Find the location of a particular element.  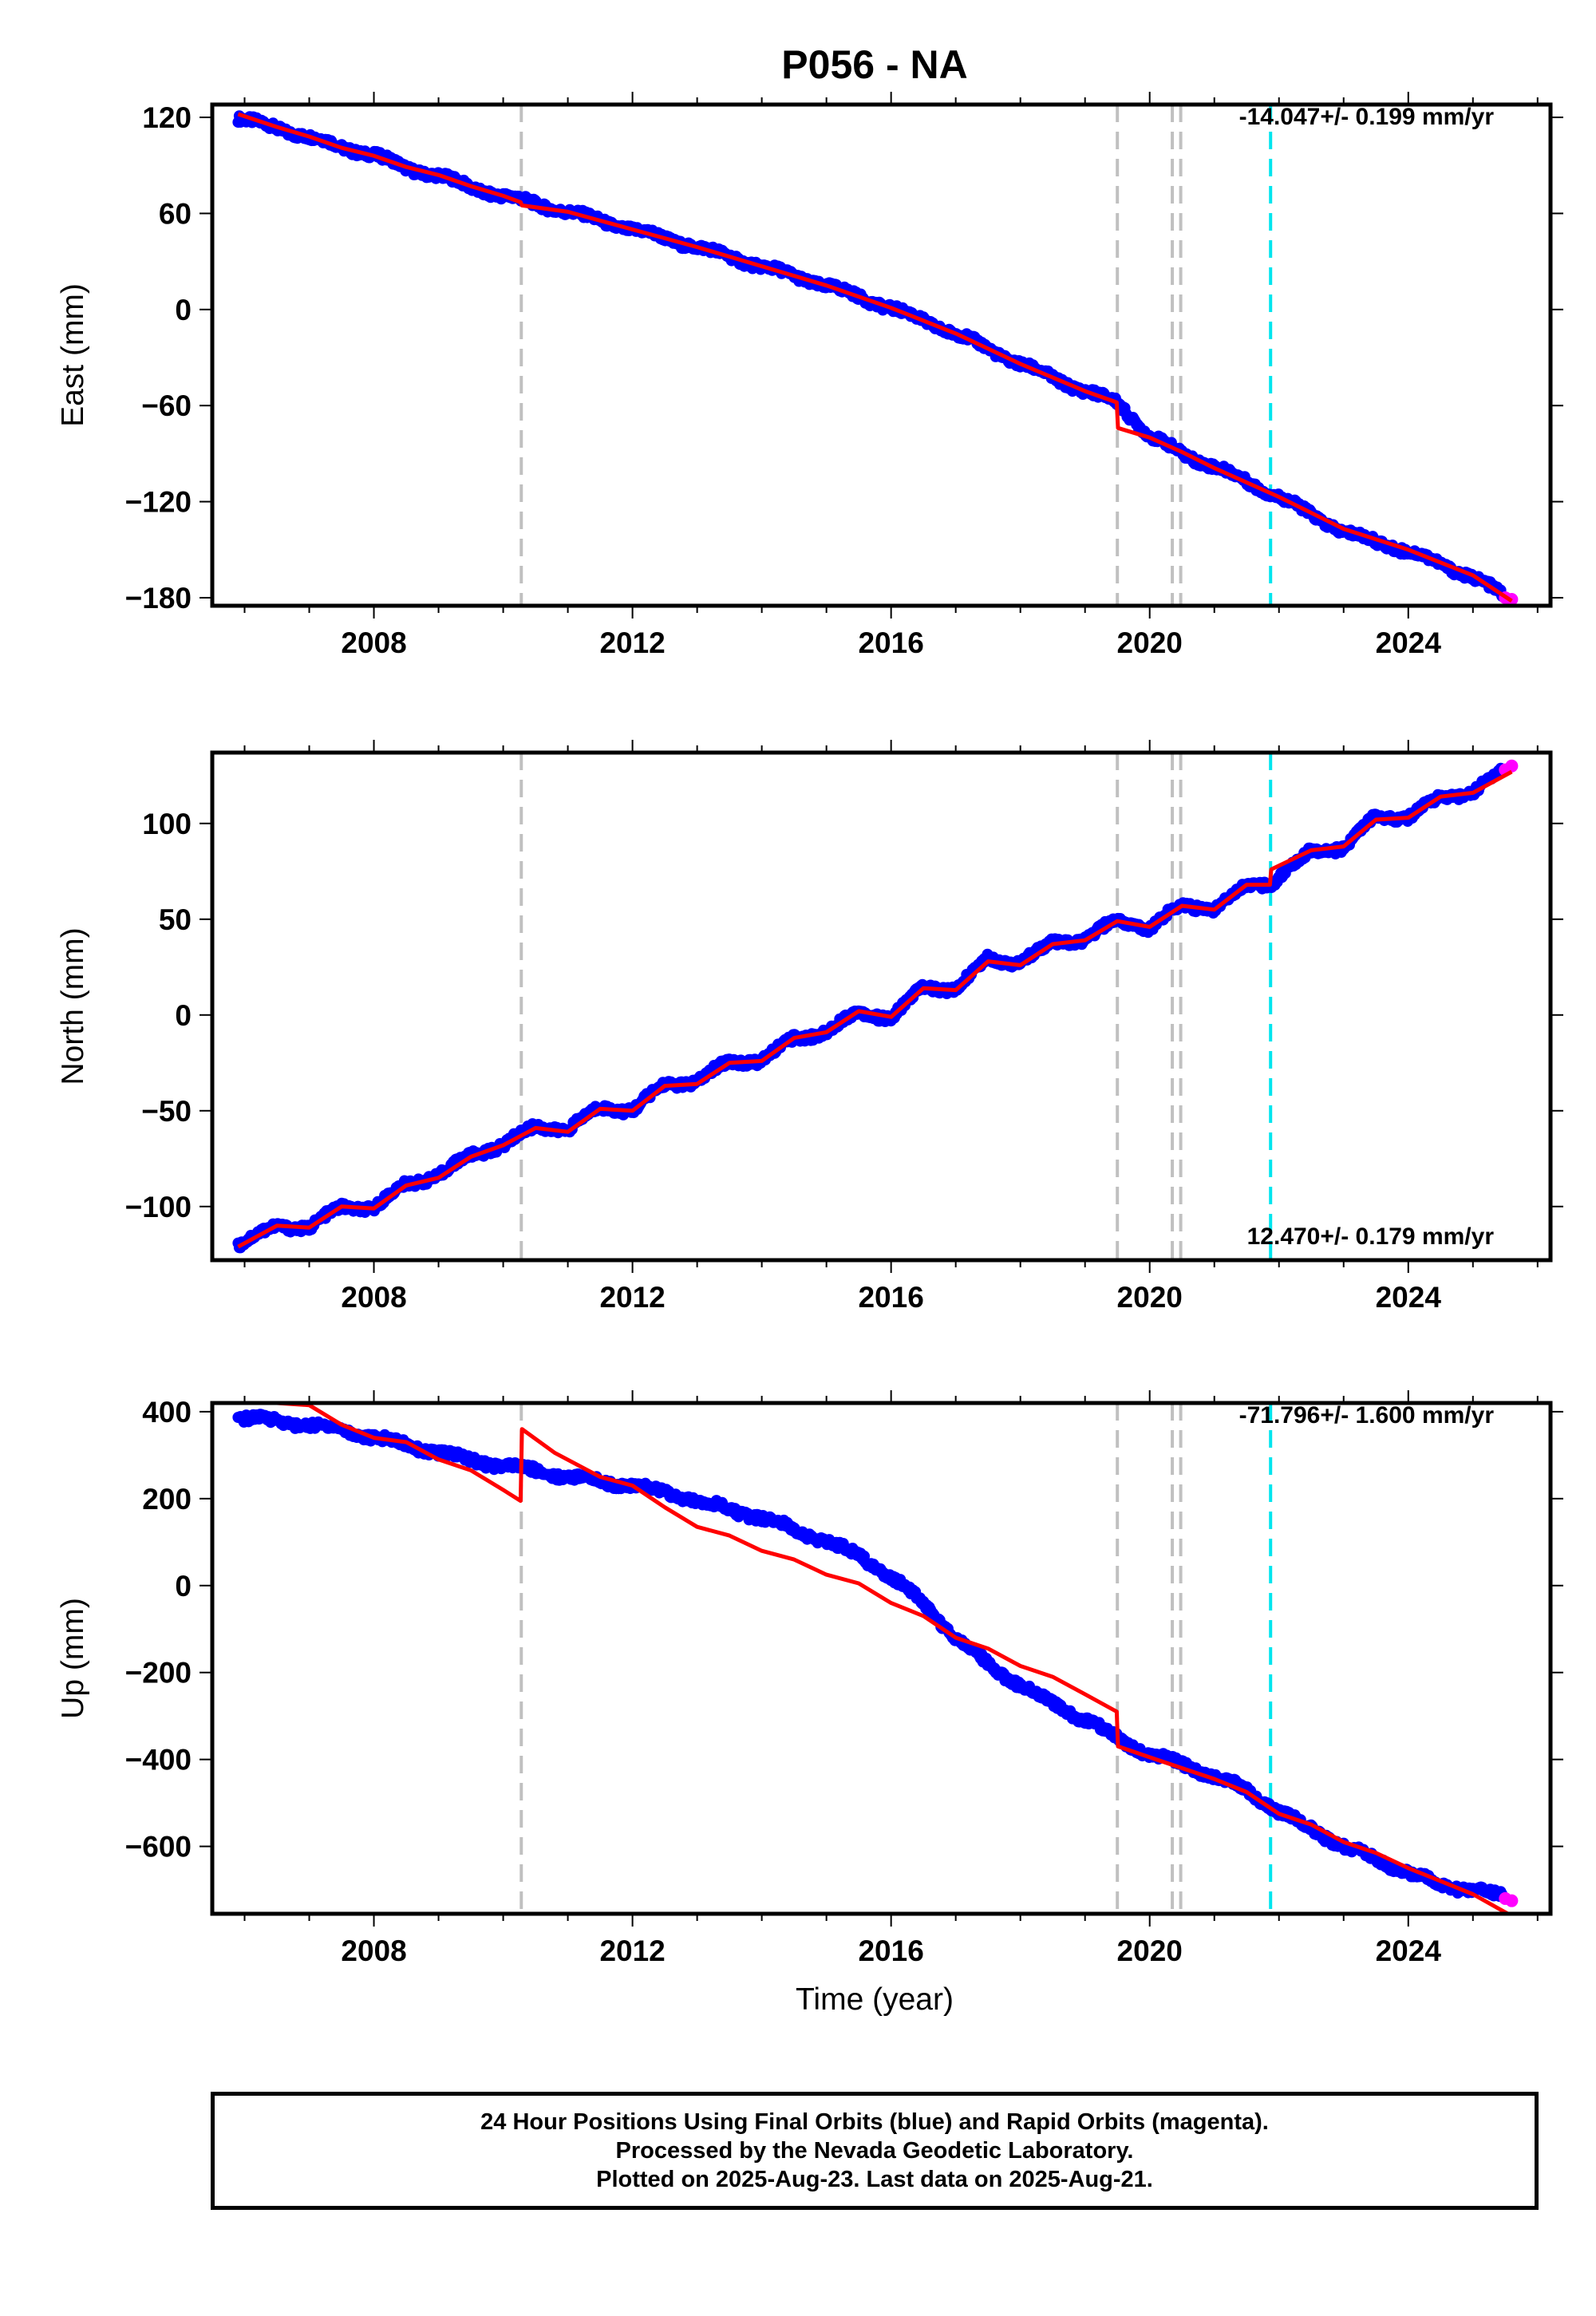

velocity-annotation-north: 12.470+/- 0.179 mm/yr is located at coordinates (1371, 1236).